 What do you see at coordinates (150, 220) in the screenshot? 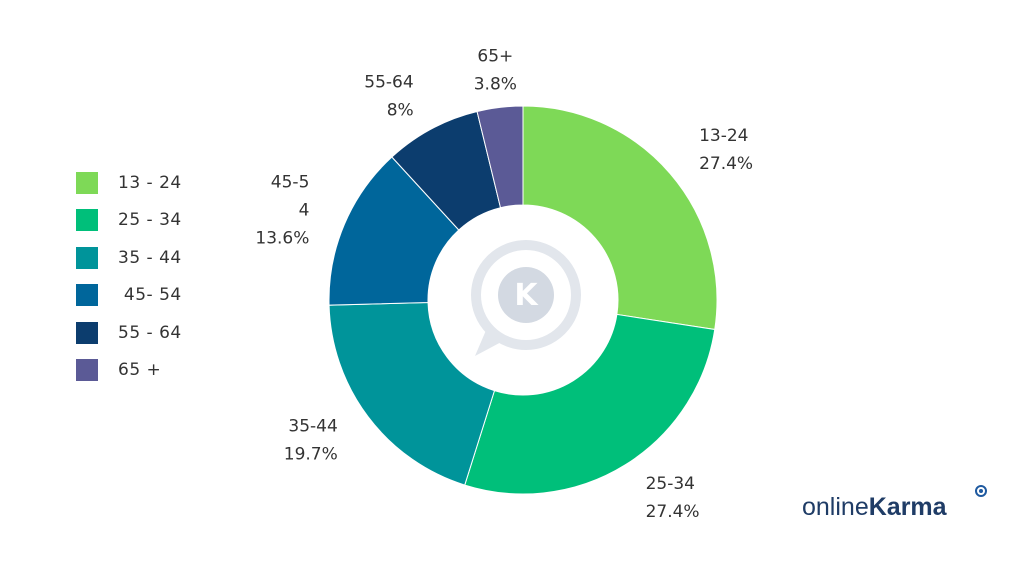
I see `legend-label: 25 - 34` at bounding box center [150, 220].